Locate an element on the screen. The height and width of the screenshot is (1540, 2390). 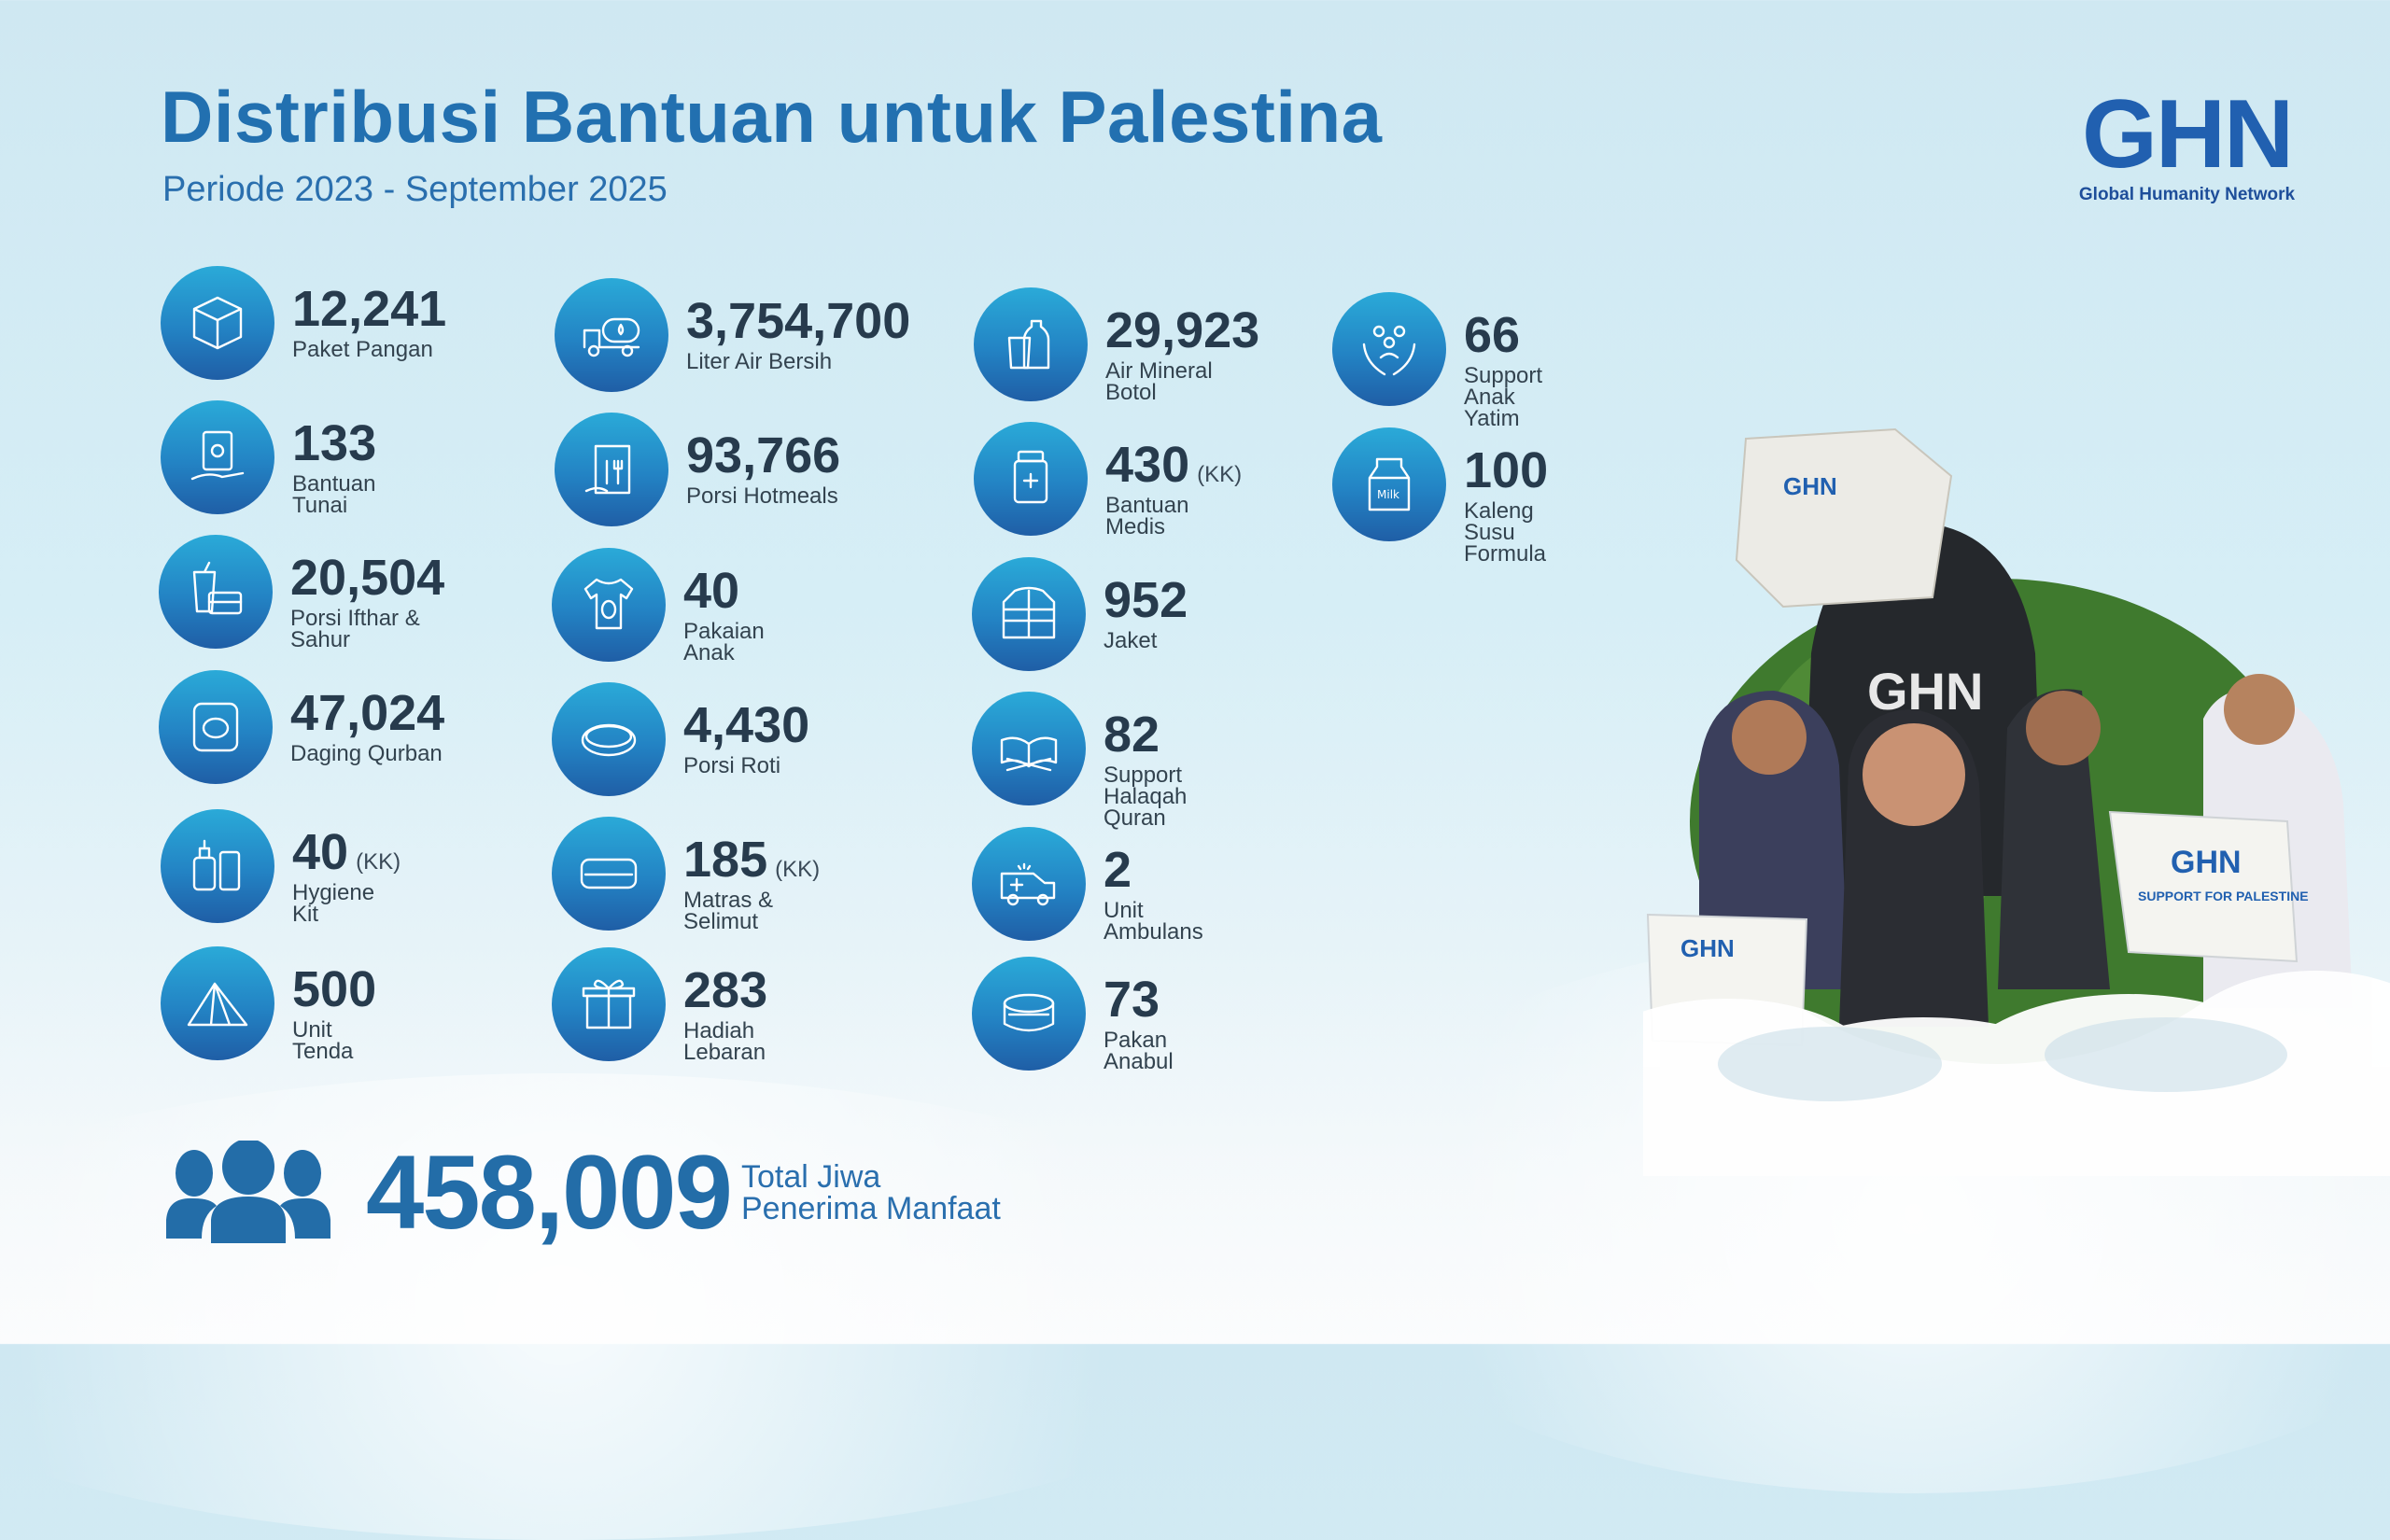
stat-value: 82 is located at coordinates (1132, 735).